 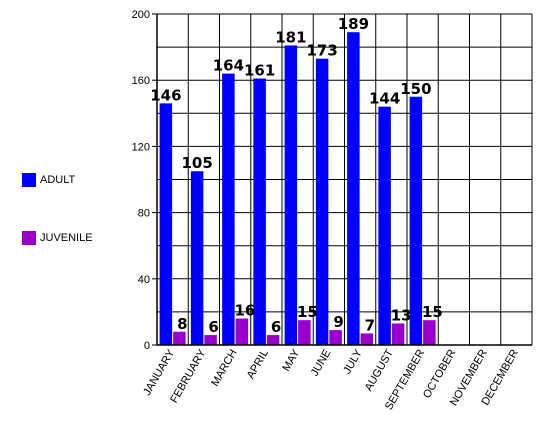 What do you see at coordinates (228, 66) in the screenshot?
I see `data-label-adult-march: 164` at bounding box center [228, 66].